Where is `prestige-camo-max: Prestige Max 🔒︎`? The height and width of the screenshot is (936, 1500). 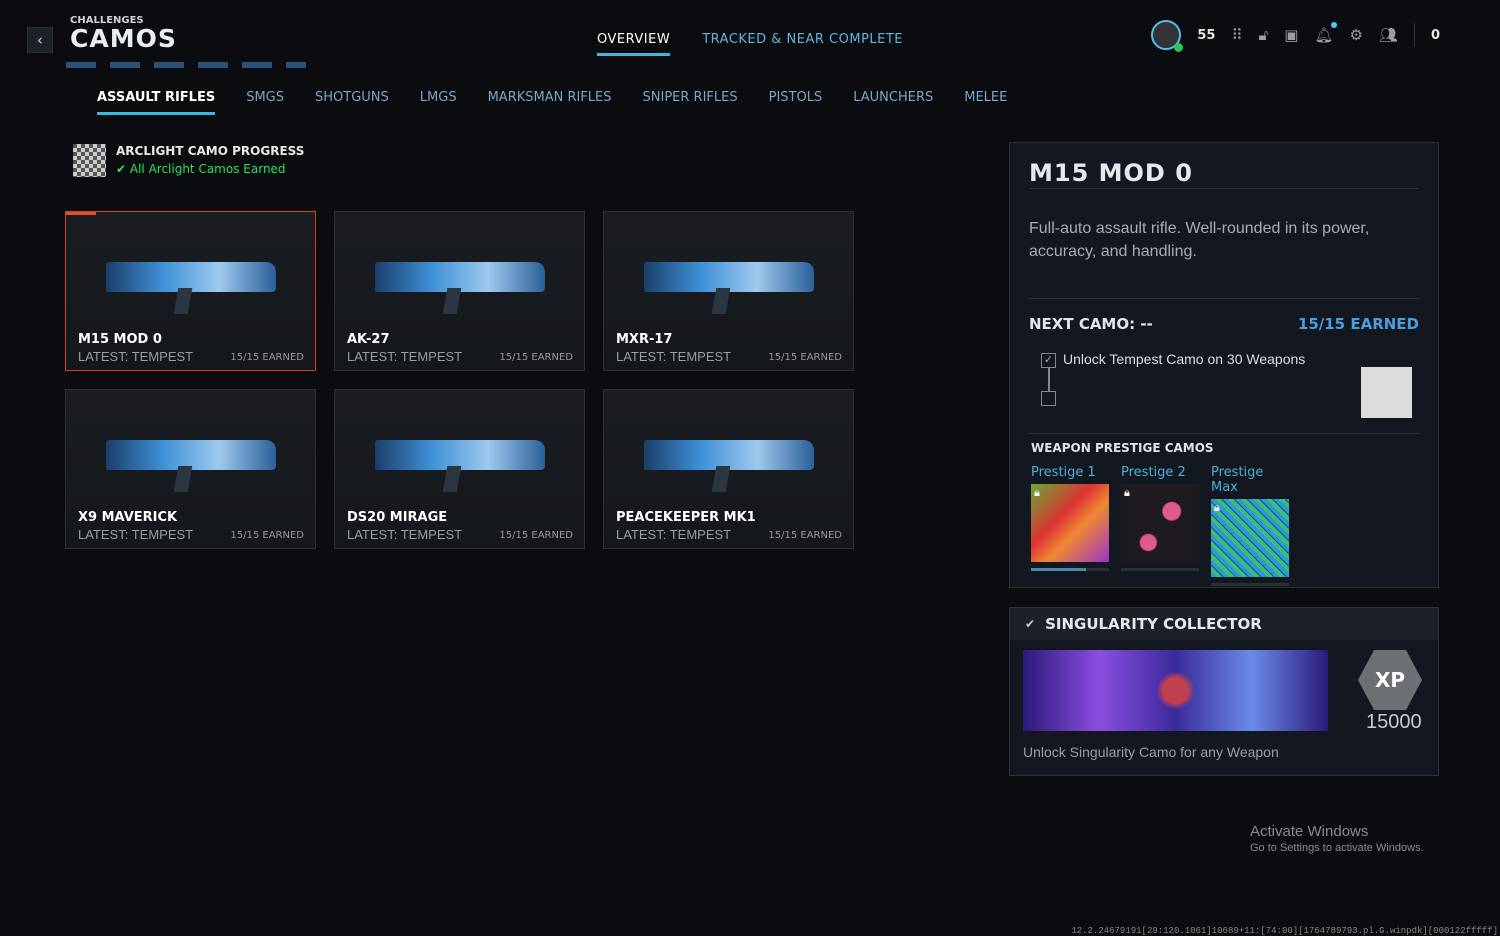 prestige-camo-max: Prestige Max 🔒︎ is located at coordinates (1250, 525).